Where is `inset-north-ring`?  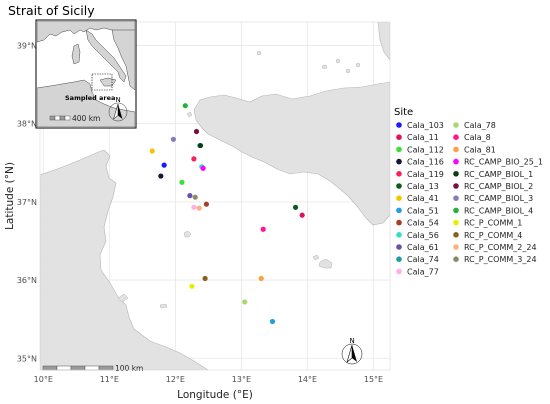
inset-north-ring is located at coordinates (118, 112).